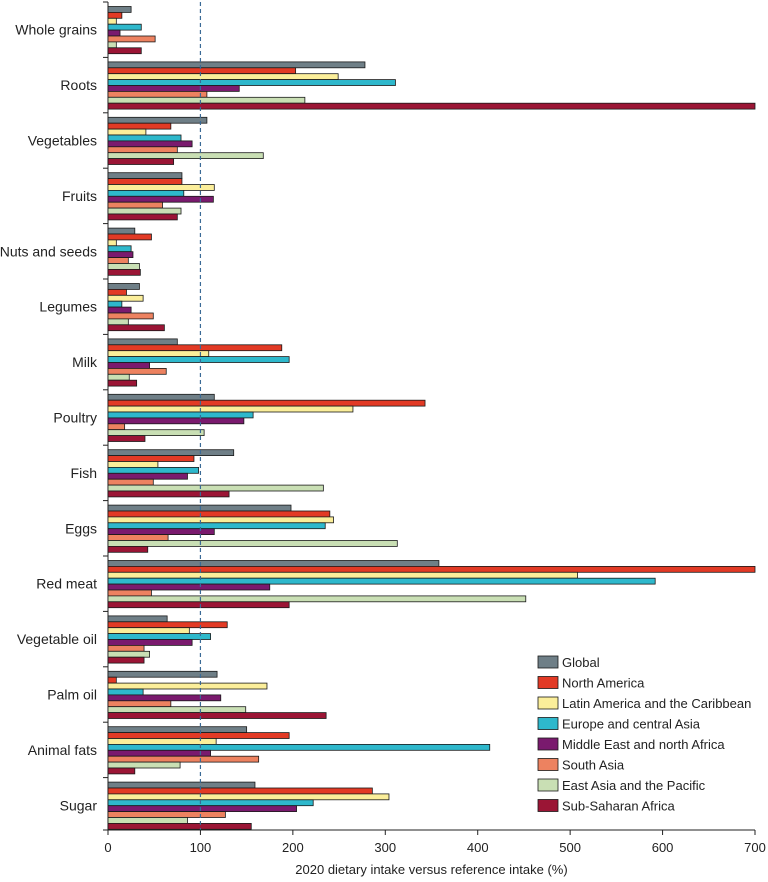 The width and height of the screenshot is (768, 882). I want to click on bar-roots-sub-saharan-africa, so click(431, 106).